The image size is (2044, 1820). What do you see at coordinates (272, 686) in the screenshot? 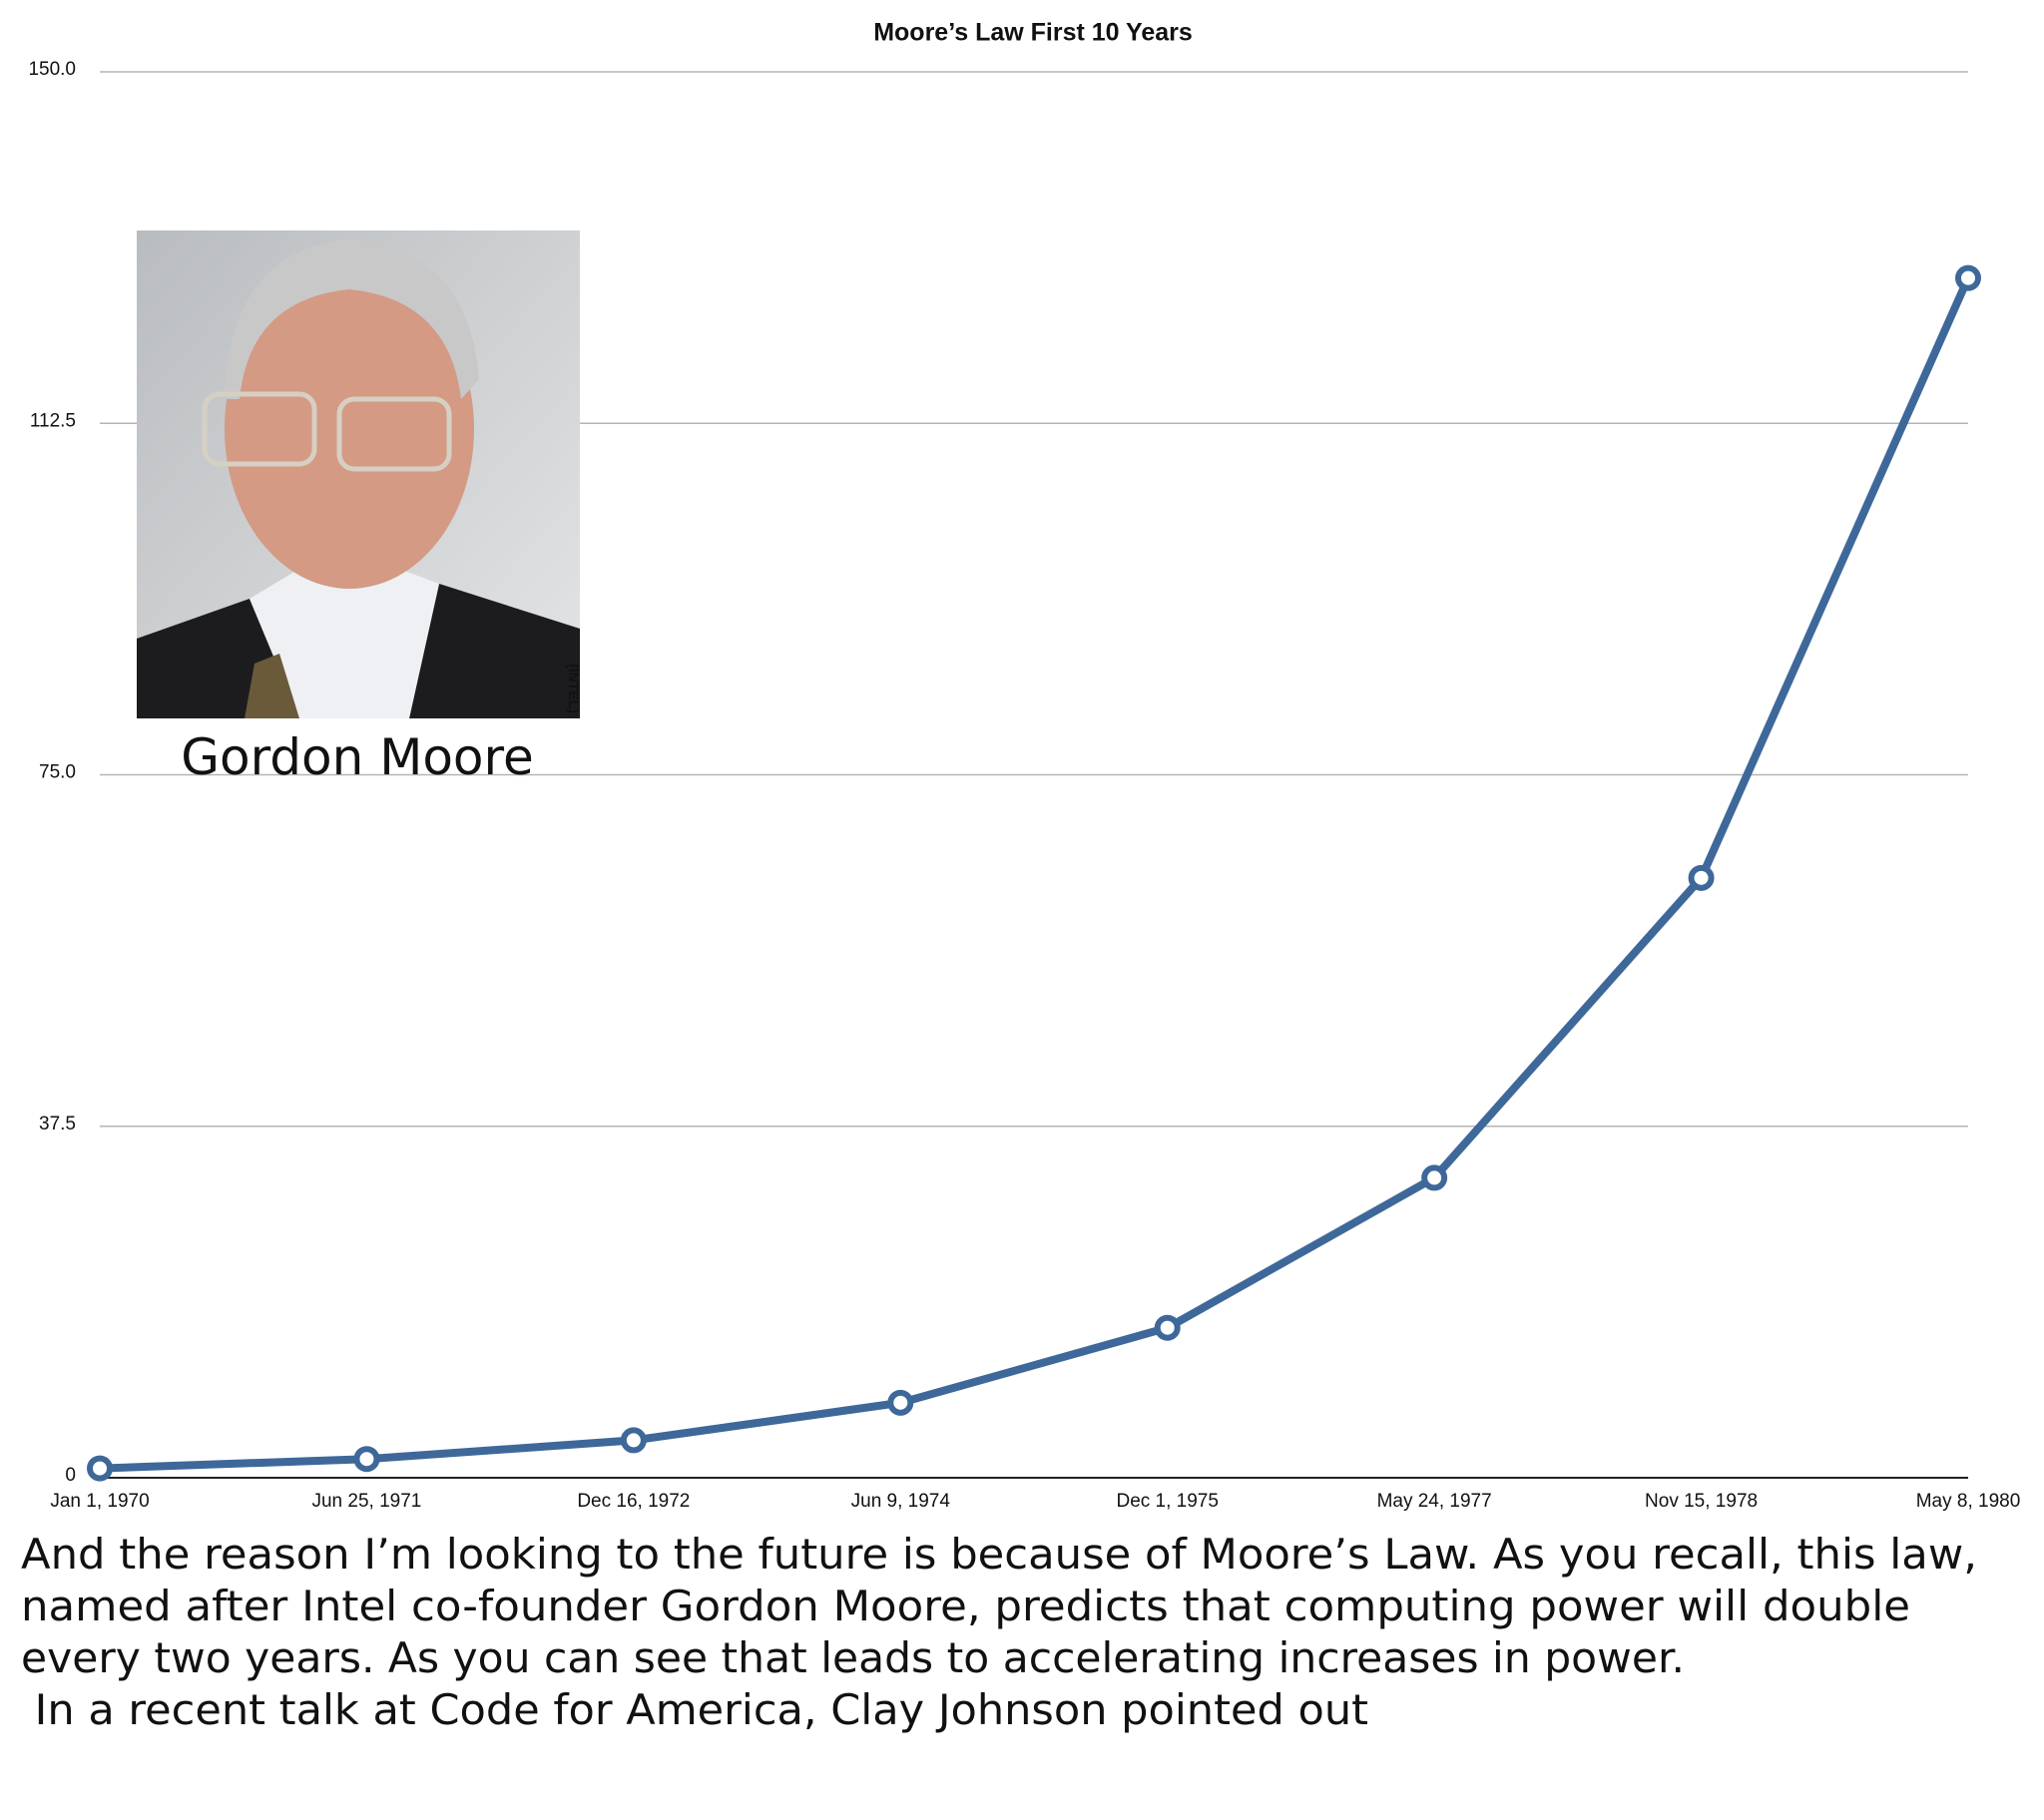
I see `tie` at bounding box center [272, 686].